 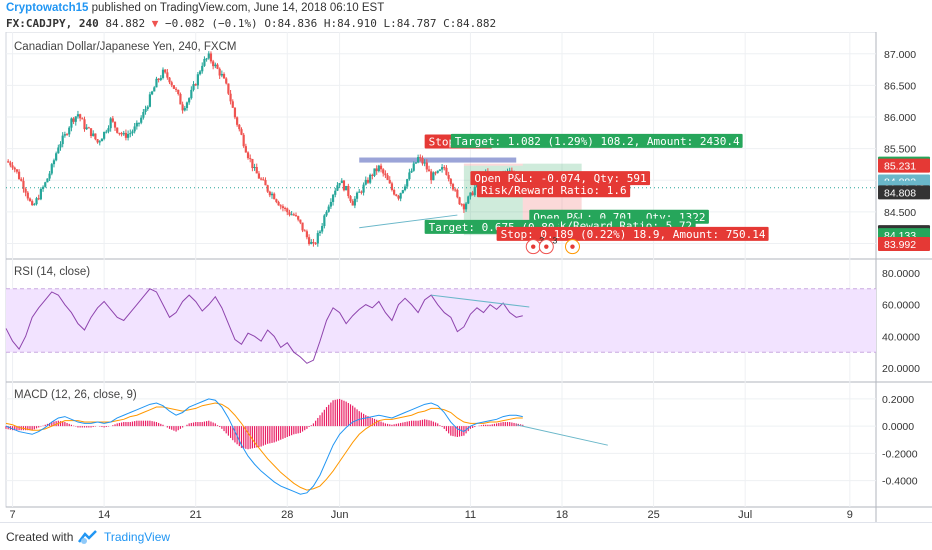 What do you see at coordinates (562, 515) in the screenshot?
I see `x-tick-label: 18` at bounding box center [562, 515].